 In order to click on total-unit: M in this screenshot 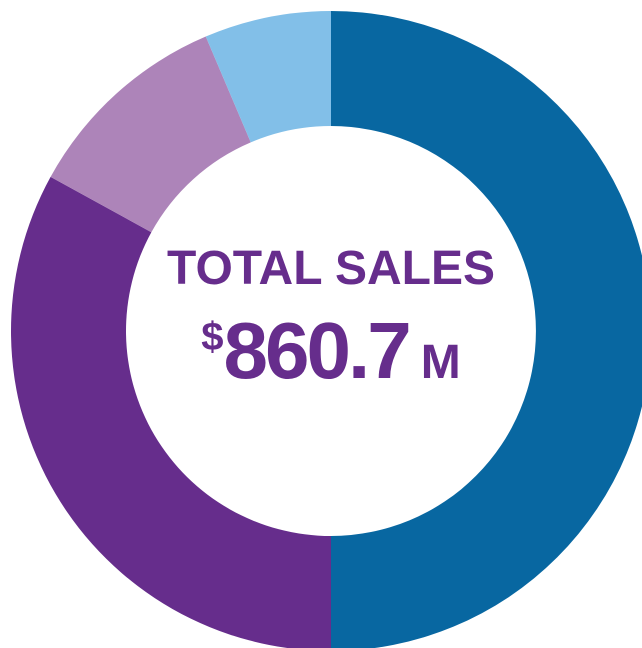, I will do `click(441, 362)`.